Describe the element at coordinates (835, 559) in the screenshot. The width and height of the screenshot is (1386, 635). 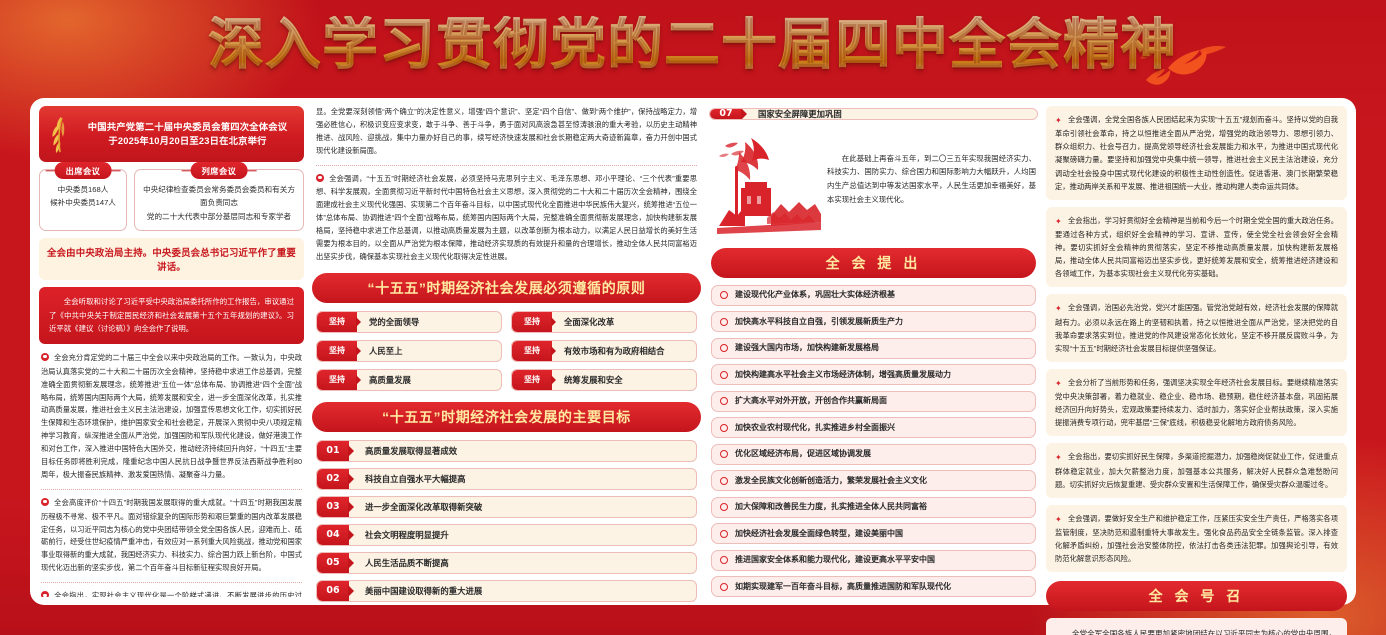
I see `proposal-label: 推进国家安全体系和能力现代化，建设更高水平平安中国` at that location.